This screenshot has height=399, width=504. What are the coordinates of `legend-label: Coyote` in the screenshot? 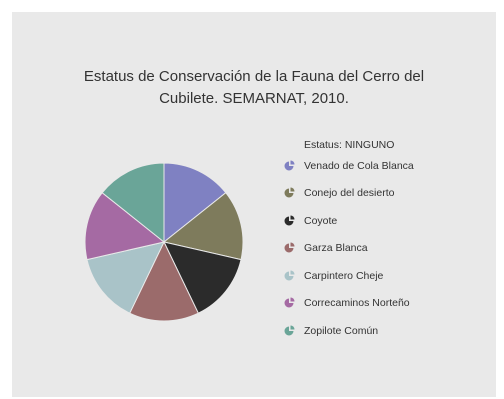 It's located at (321, 220).